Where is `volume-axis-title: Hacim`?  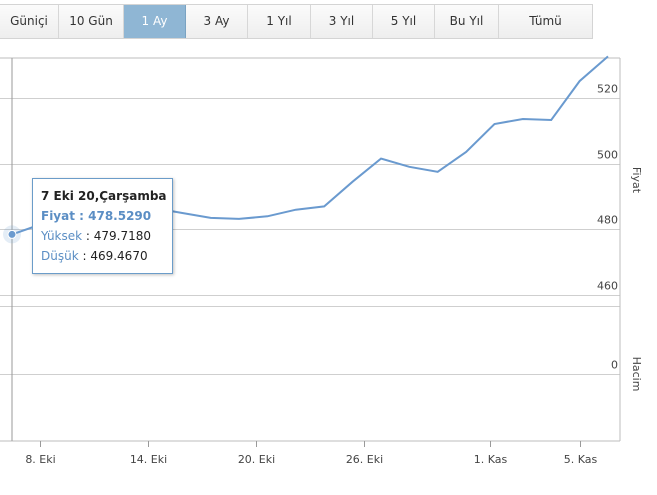
volume-axis-title: Hacim is located at coordinates (636, 374).